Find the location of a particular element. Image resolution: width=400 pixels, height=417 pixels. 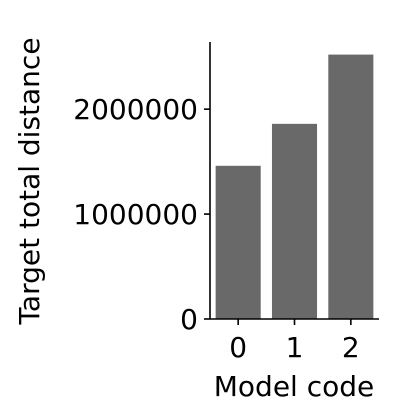

y-tick-label: 0 is located at coordinates (189, 319).